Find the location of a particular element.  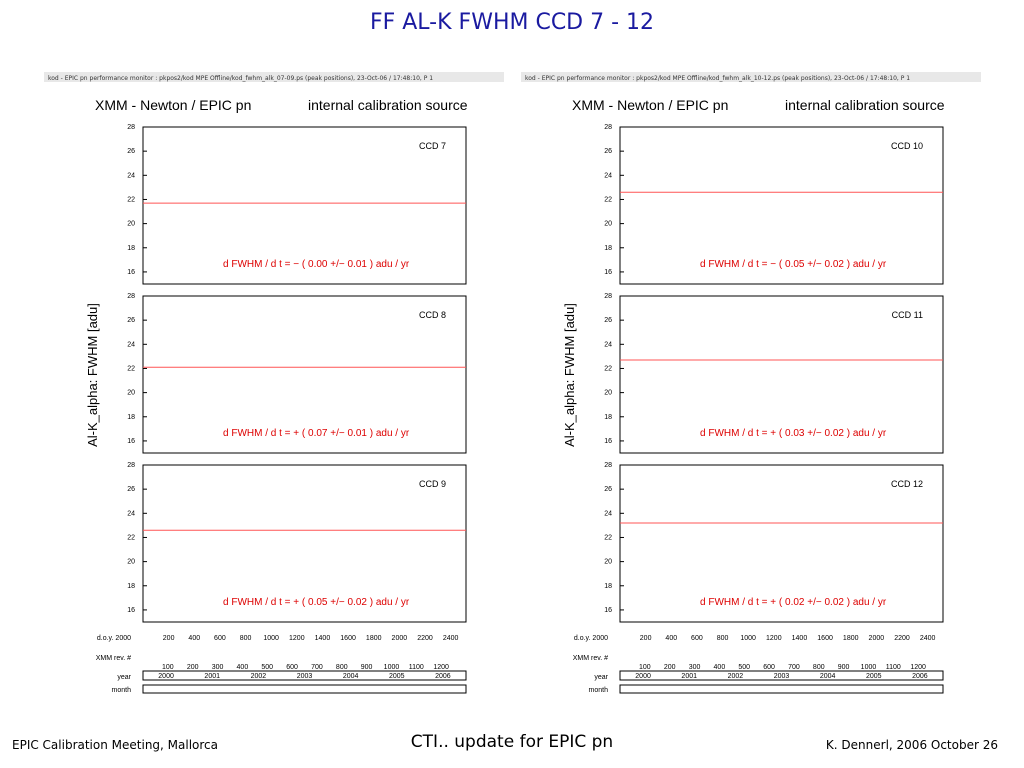

plot-title-left: XMM - Newton / EPIC pn is located at coordinates (650, 105).